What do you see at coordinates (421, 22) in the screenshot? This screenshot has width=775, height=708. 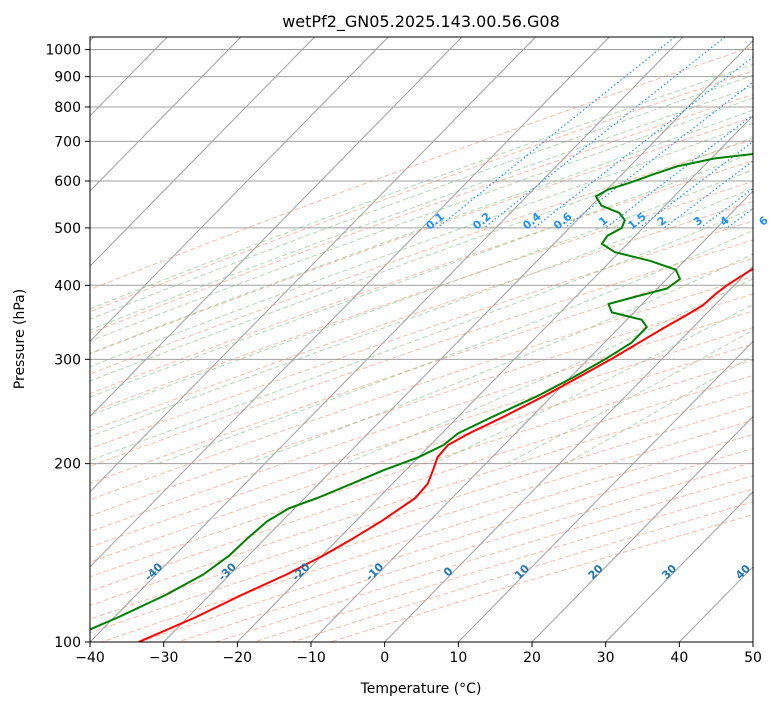 I see `chart-title: wetPf2_GN05.2025.143.00.56.G08` at bounding box center [421, 22].